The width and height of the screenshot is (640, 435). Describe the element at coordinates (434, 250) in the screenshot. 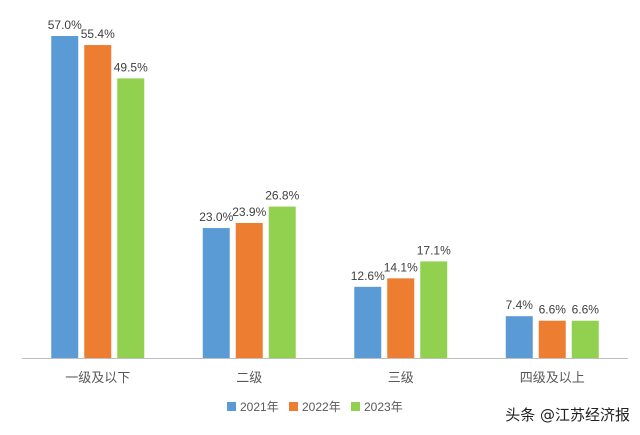

I see `data-label-2-2: 17.1%` at that location.